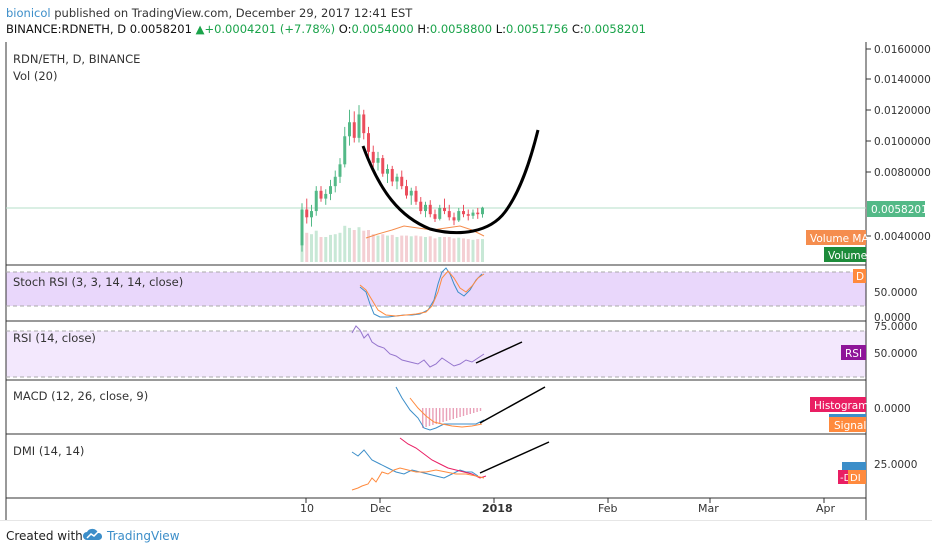  I want to click on rsi-tick: 75.0000, so click(895, 327).